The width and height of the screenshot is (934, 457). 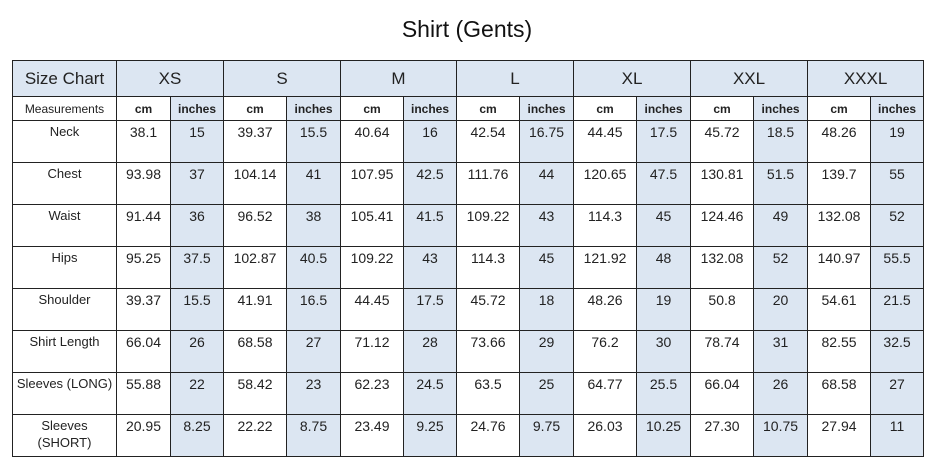 What do you see at coordinates (781, 351) in the screenshot?
I see `value-inches: 31` at bounding box center [781, 351].